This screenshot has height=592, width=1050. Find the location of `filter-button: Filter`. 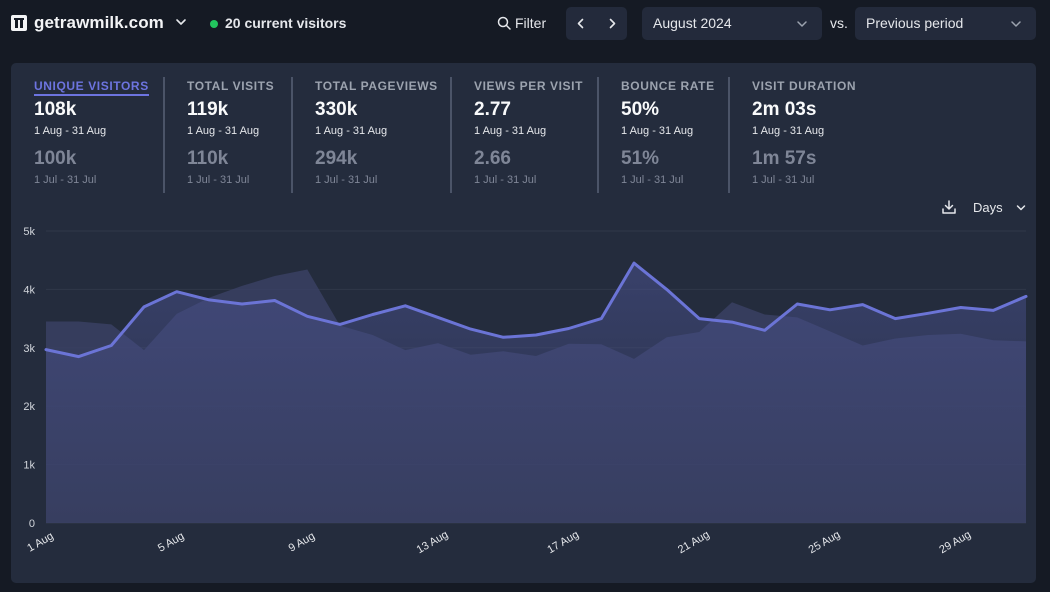

filter-button: Filter is located at coordinates (522, 23).